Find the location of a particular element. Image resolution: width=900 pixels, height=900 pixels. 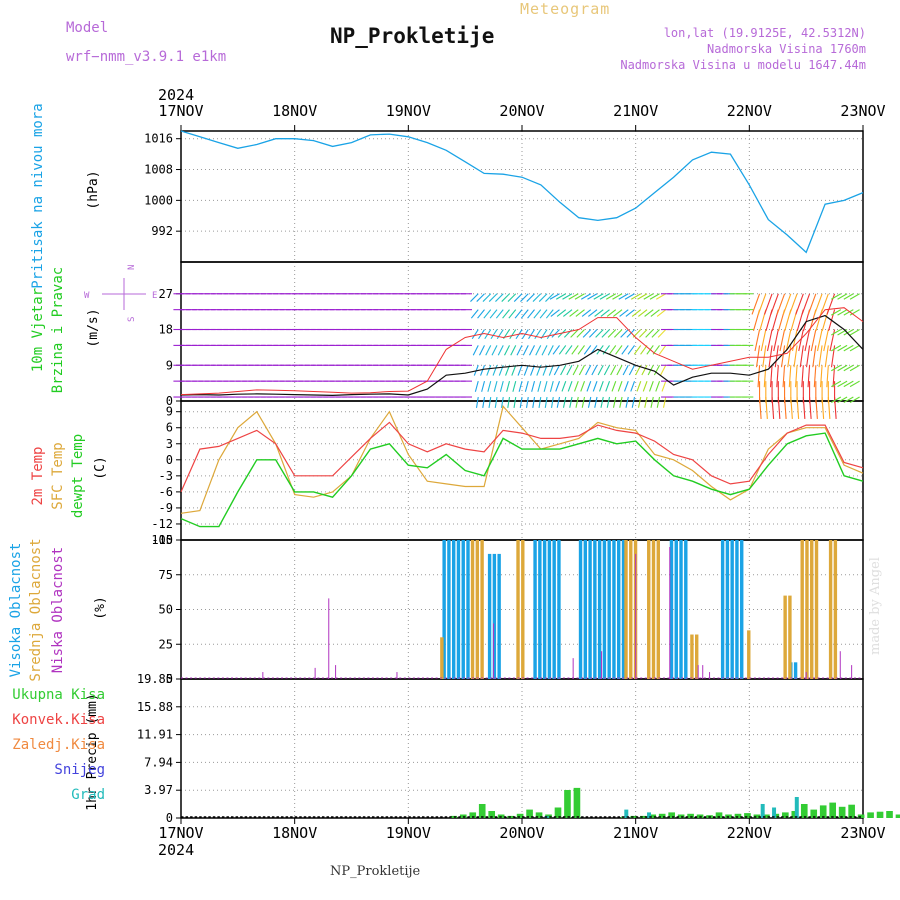

cloud-unit-label: (%) is located at coordinates (100, 607).